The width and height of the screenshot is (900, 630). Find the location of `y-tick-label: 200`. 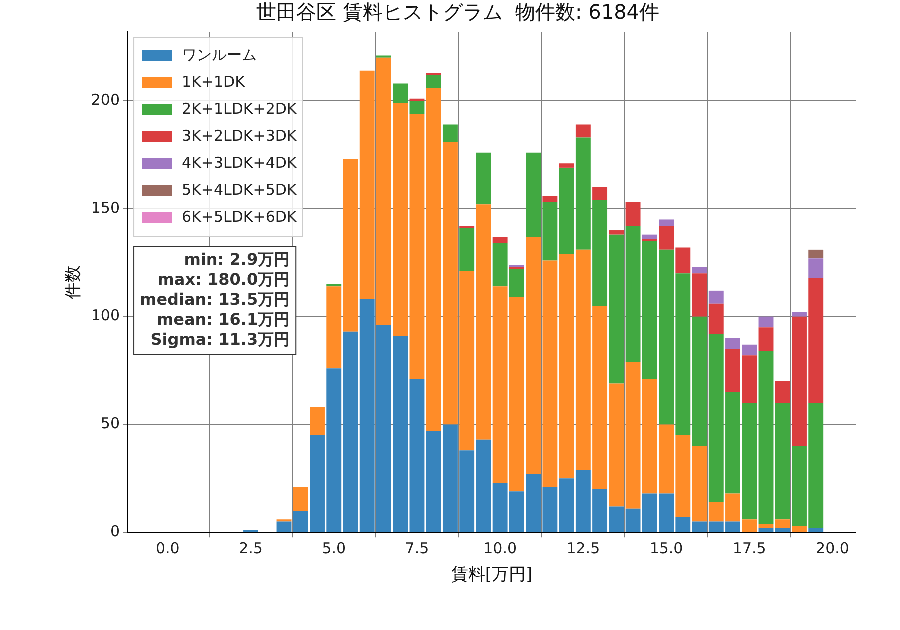

y-tick-label: 200 is located at coordinates (105, 99).